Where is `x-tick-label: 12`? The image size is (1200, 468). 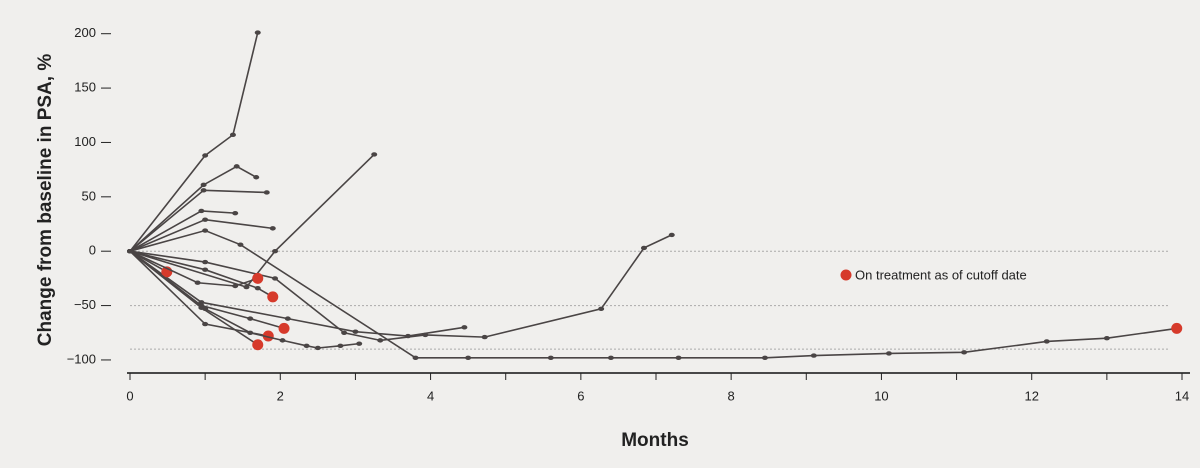
x-tick-label: 12 is located at coordinates (1031, 395).